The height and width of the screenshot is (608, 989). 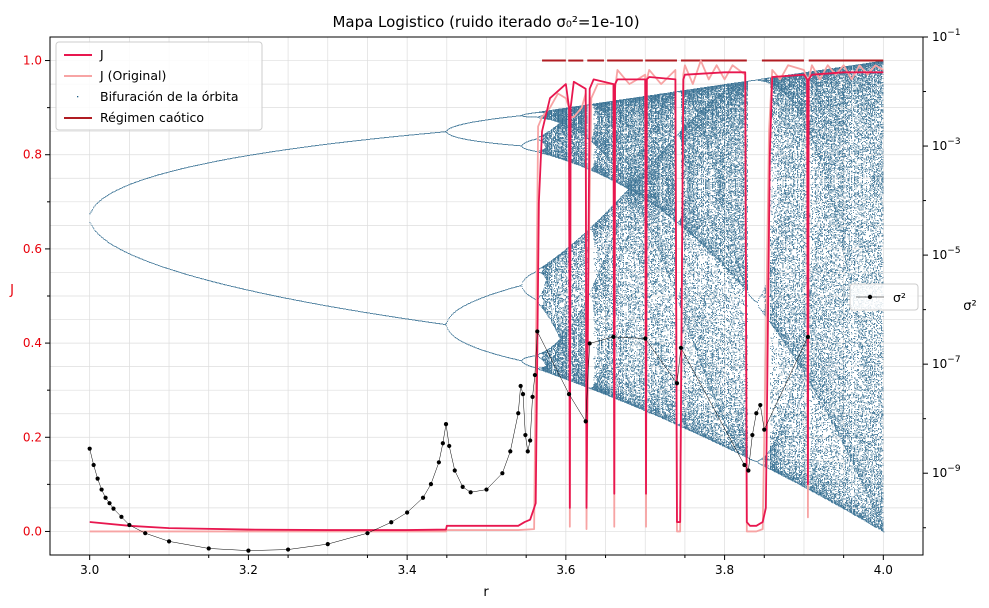 I want to click on x-tick-label: 3.4, so click(x=407, y=570).